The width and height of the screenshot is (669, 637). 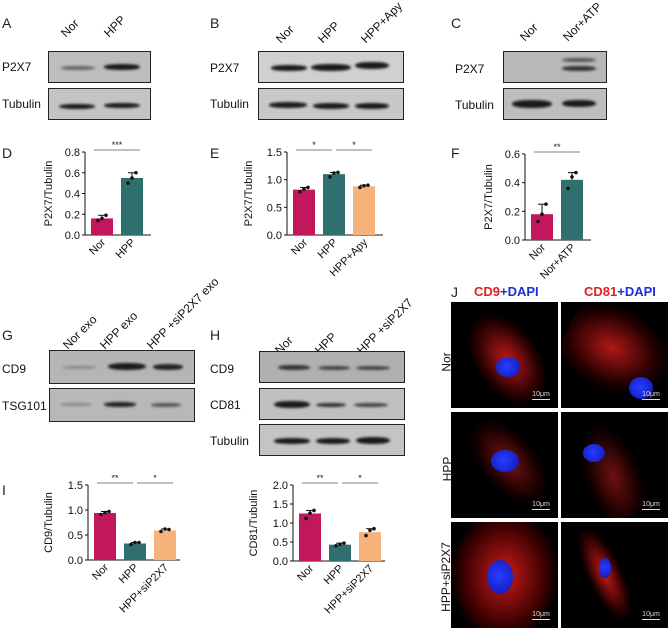 I want to click on row-label: CD81, so click(x=225, y=405).